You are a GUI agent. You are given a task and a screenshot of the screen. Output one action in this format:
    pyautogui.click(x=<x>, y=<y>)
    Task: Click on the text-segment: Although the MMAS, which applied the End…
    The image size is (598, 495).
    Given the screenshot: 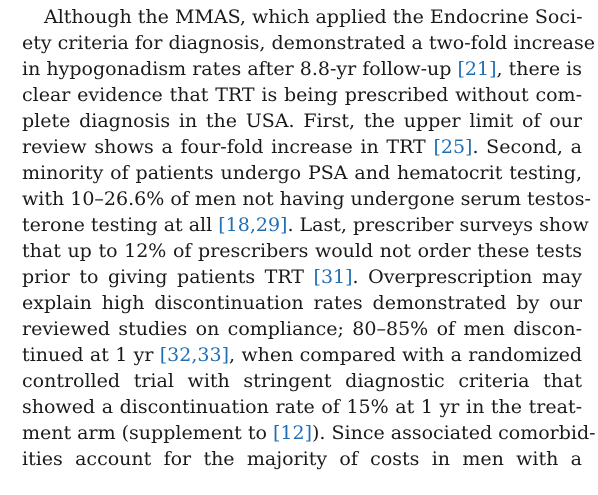 What is the action you would take?
    pyautogui.click(x=313, y=17)
    